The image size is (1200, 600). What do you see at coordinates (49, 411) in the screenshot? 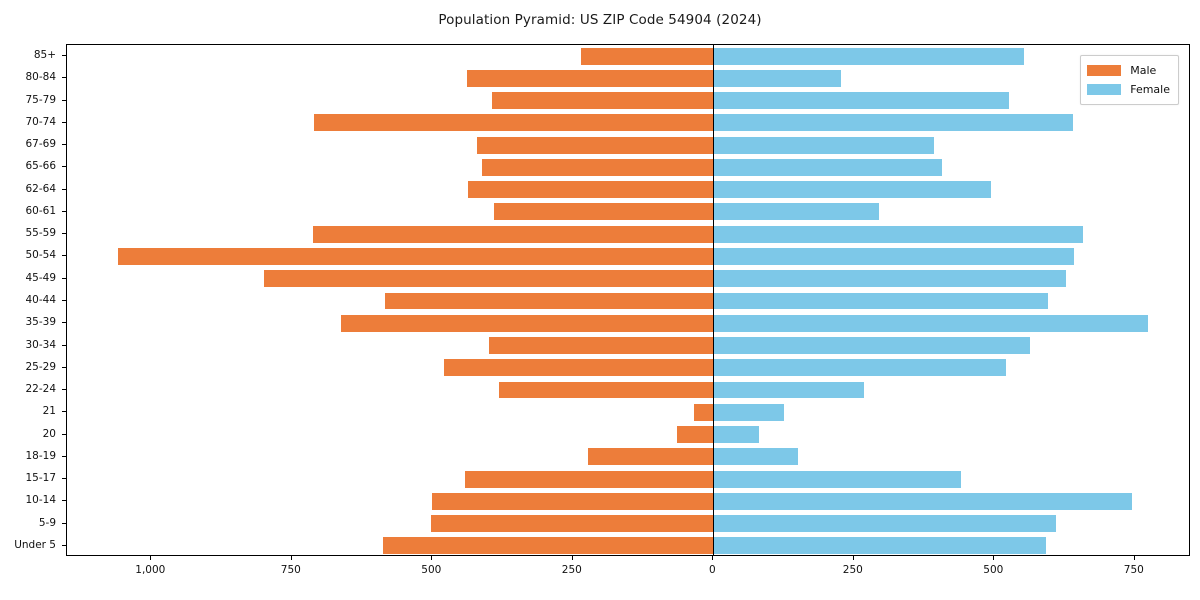
I see `y-tick-label: 21` at bounding box center [49, 411].